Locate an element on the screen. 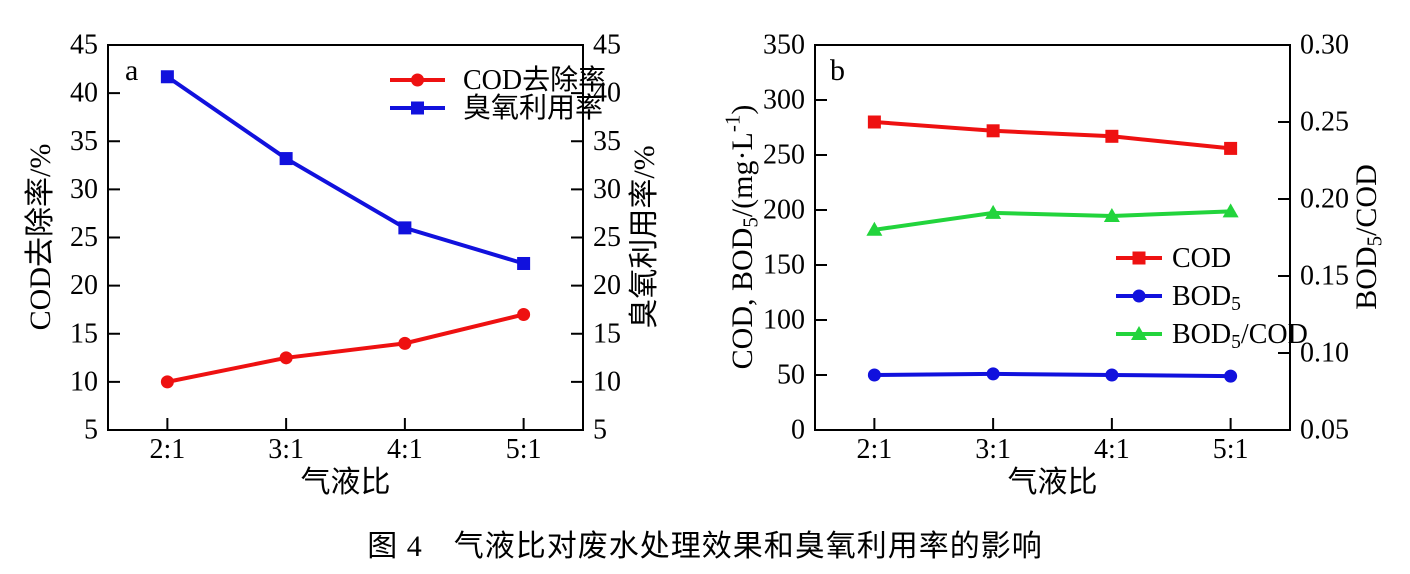 This screenshot has height=574, width=1410. figure-caption: 图 4 气液比对废水处理效果和臭氧利用率的影响 is located at coordinates (705, 546).